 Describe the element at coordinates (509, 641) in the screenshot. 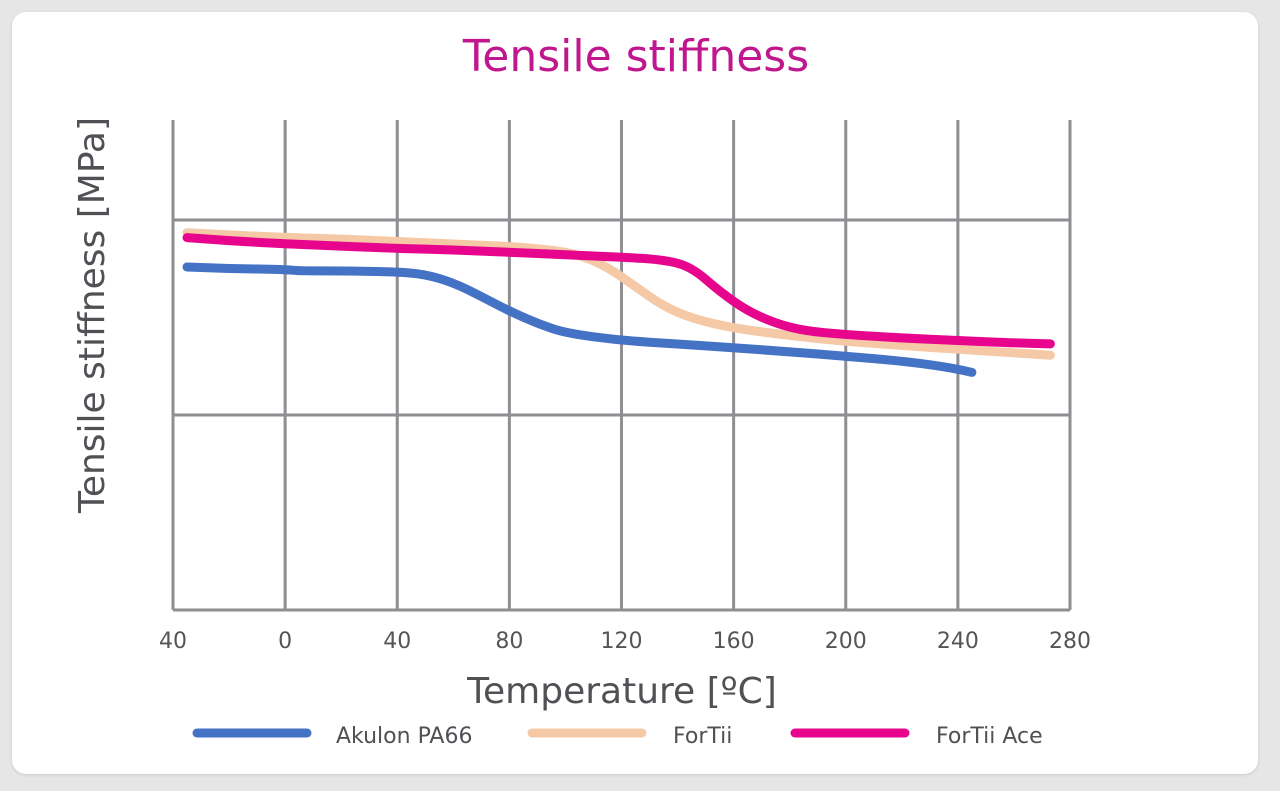

I see `x-tick-label: 80` at that location.